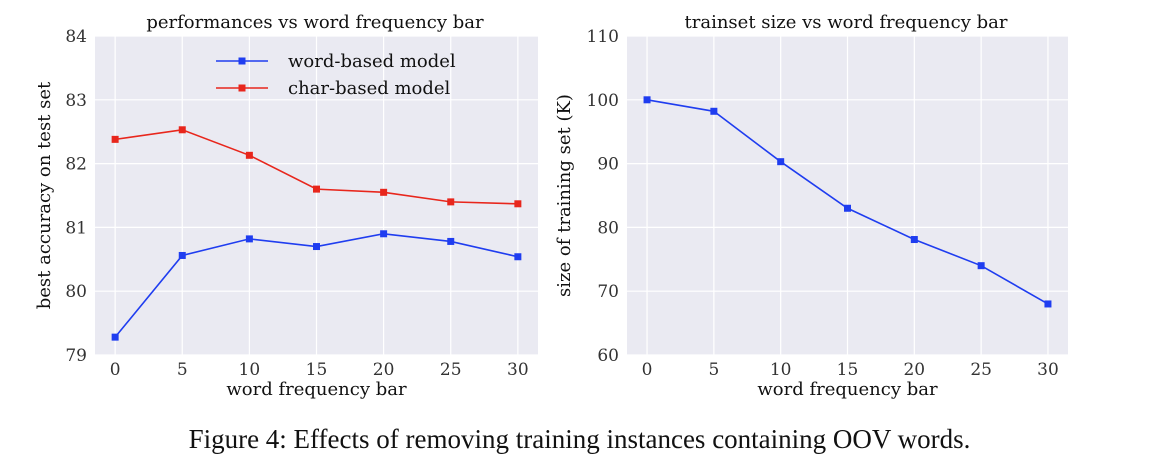 Image resolution: width=1159 pixels, height=470 pixels. I want to click on y-tick-label: 90, so click(608, 165).